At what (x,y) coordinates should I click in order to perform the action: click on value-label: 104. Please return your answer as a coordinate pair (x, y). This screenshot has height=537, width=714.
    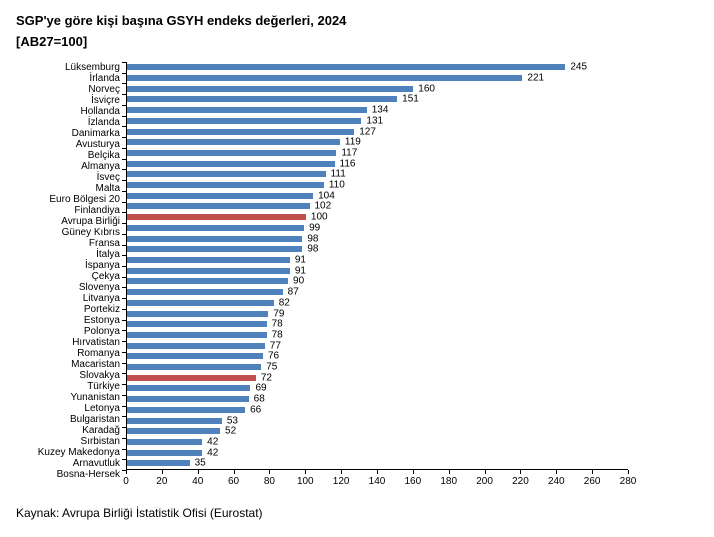
    Looking at the image, I should click on (326, 196).